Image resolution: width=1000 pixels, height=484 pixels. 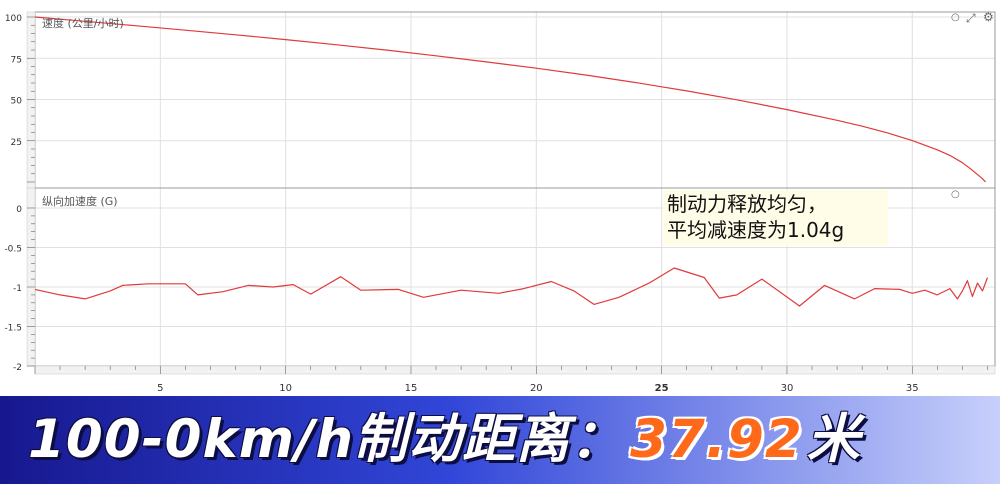 What do you see at coordinates (16, 60) in the screenshot?
I see `y-tick-label: 75` at bounding box center [16, 60].